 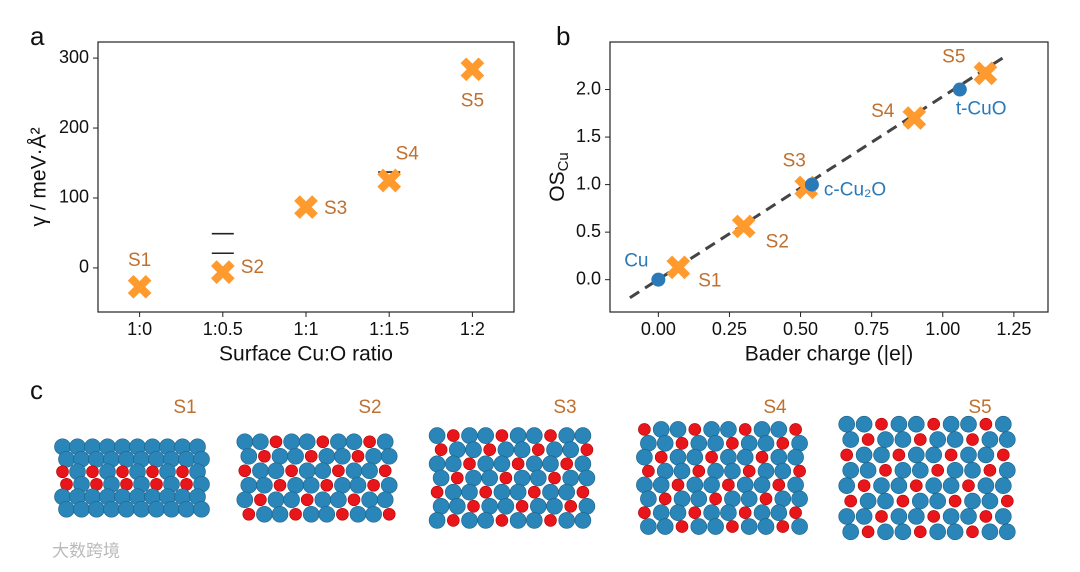 What do you see at coordinates (588, 231) in the screenshot?
I see `y-tick-label: 0.5` at bounding box center [588, 231].